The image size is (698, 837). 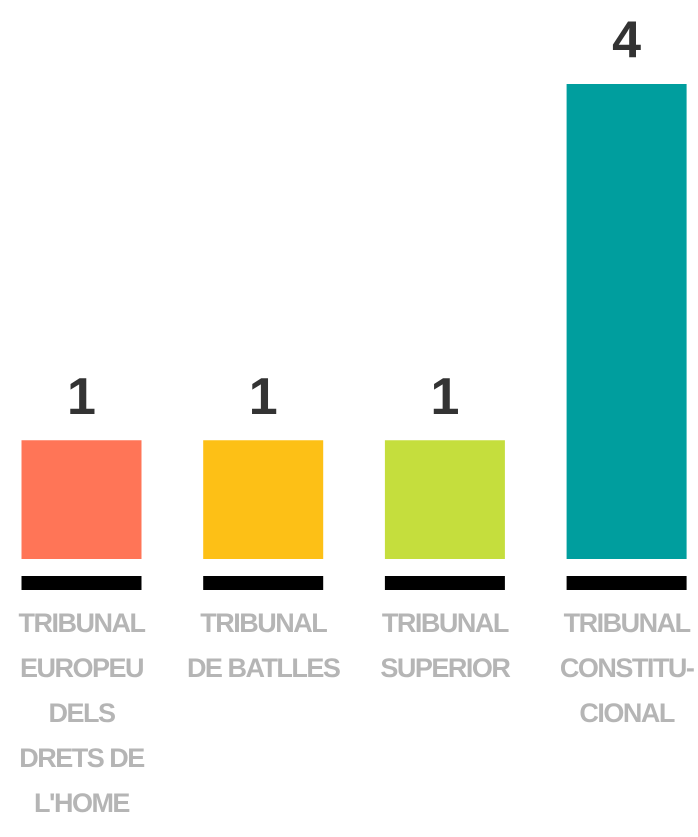 What do you see at coordinates (626, 41) in the screenshot?
I see `value-label: 4` at bounding box center [626, 41].